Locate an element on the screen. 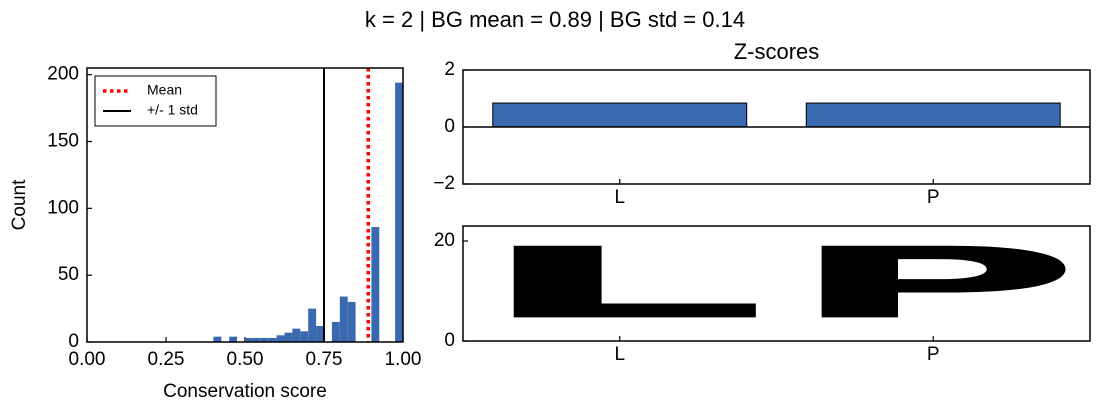  axes-title: Z-scores is located at coordinates (777, 51).